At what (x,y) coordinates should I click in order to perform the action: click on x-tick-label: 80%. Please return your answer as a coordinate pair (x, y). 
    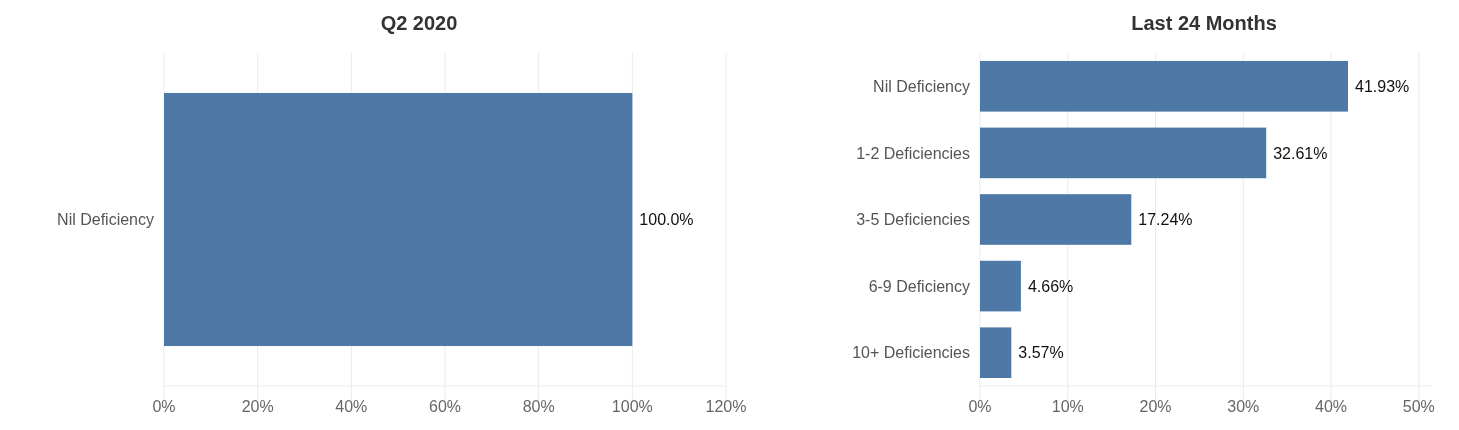
    Looking at the image, I should click on (538, 406).